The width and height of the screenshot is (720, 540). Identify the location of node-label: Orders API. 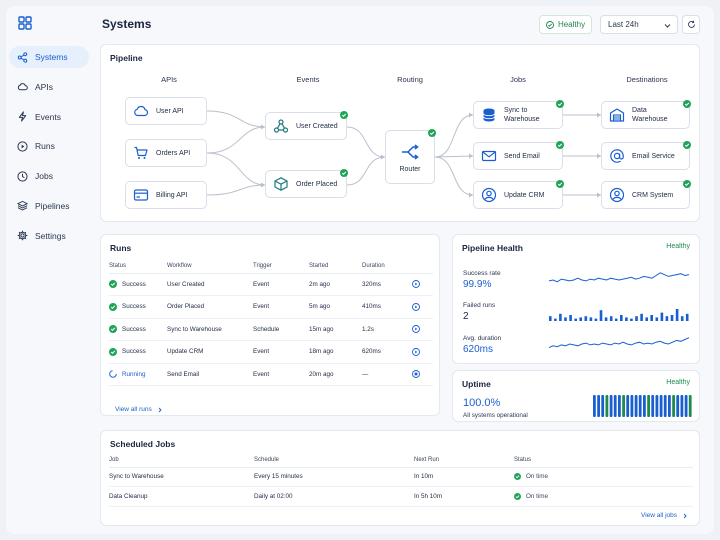
(173, 153).